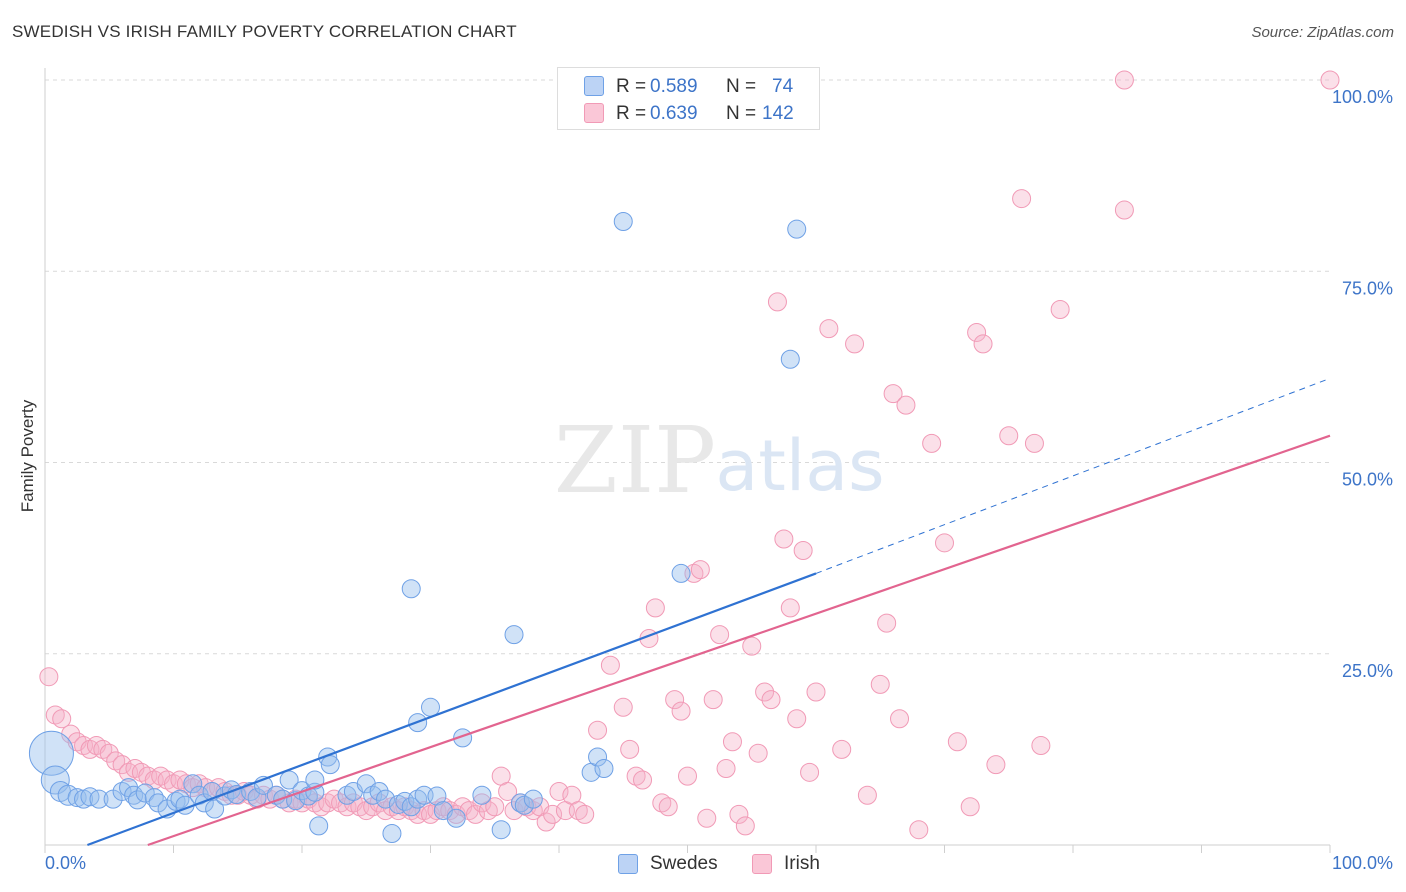  I want to click on n-value: 74, so click(783, 86).